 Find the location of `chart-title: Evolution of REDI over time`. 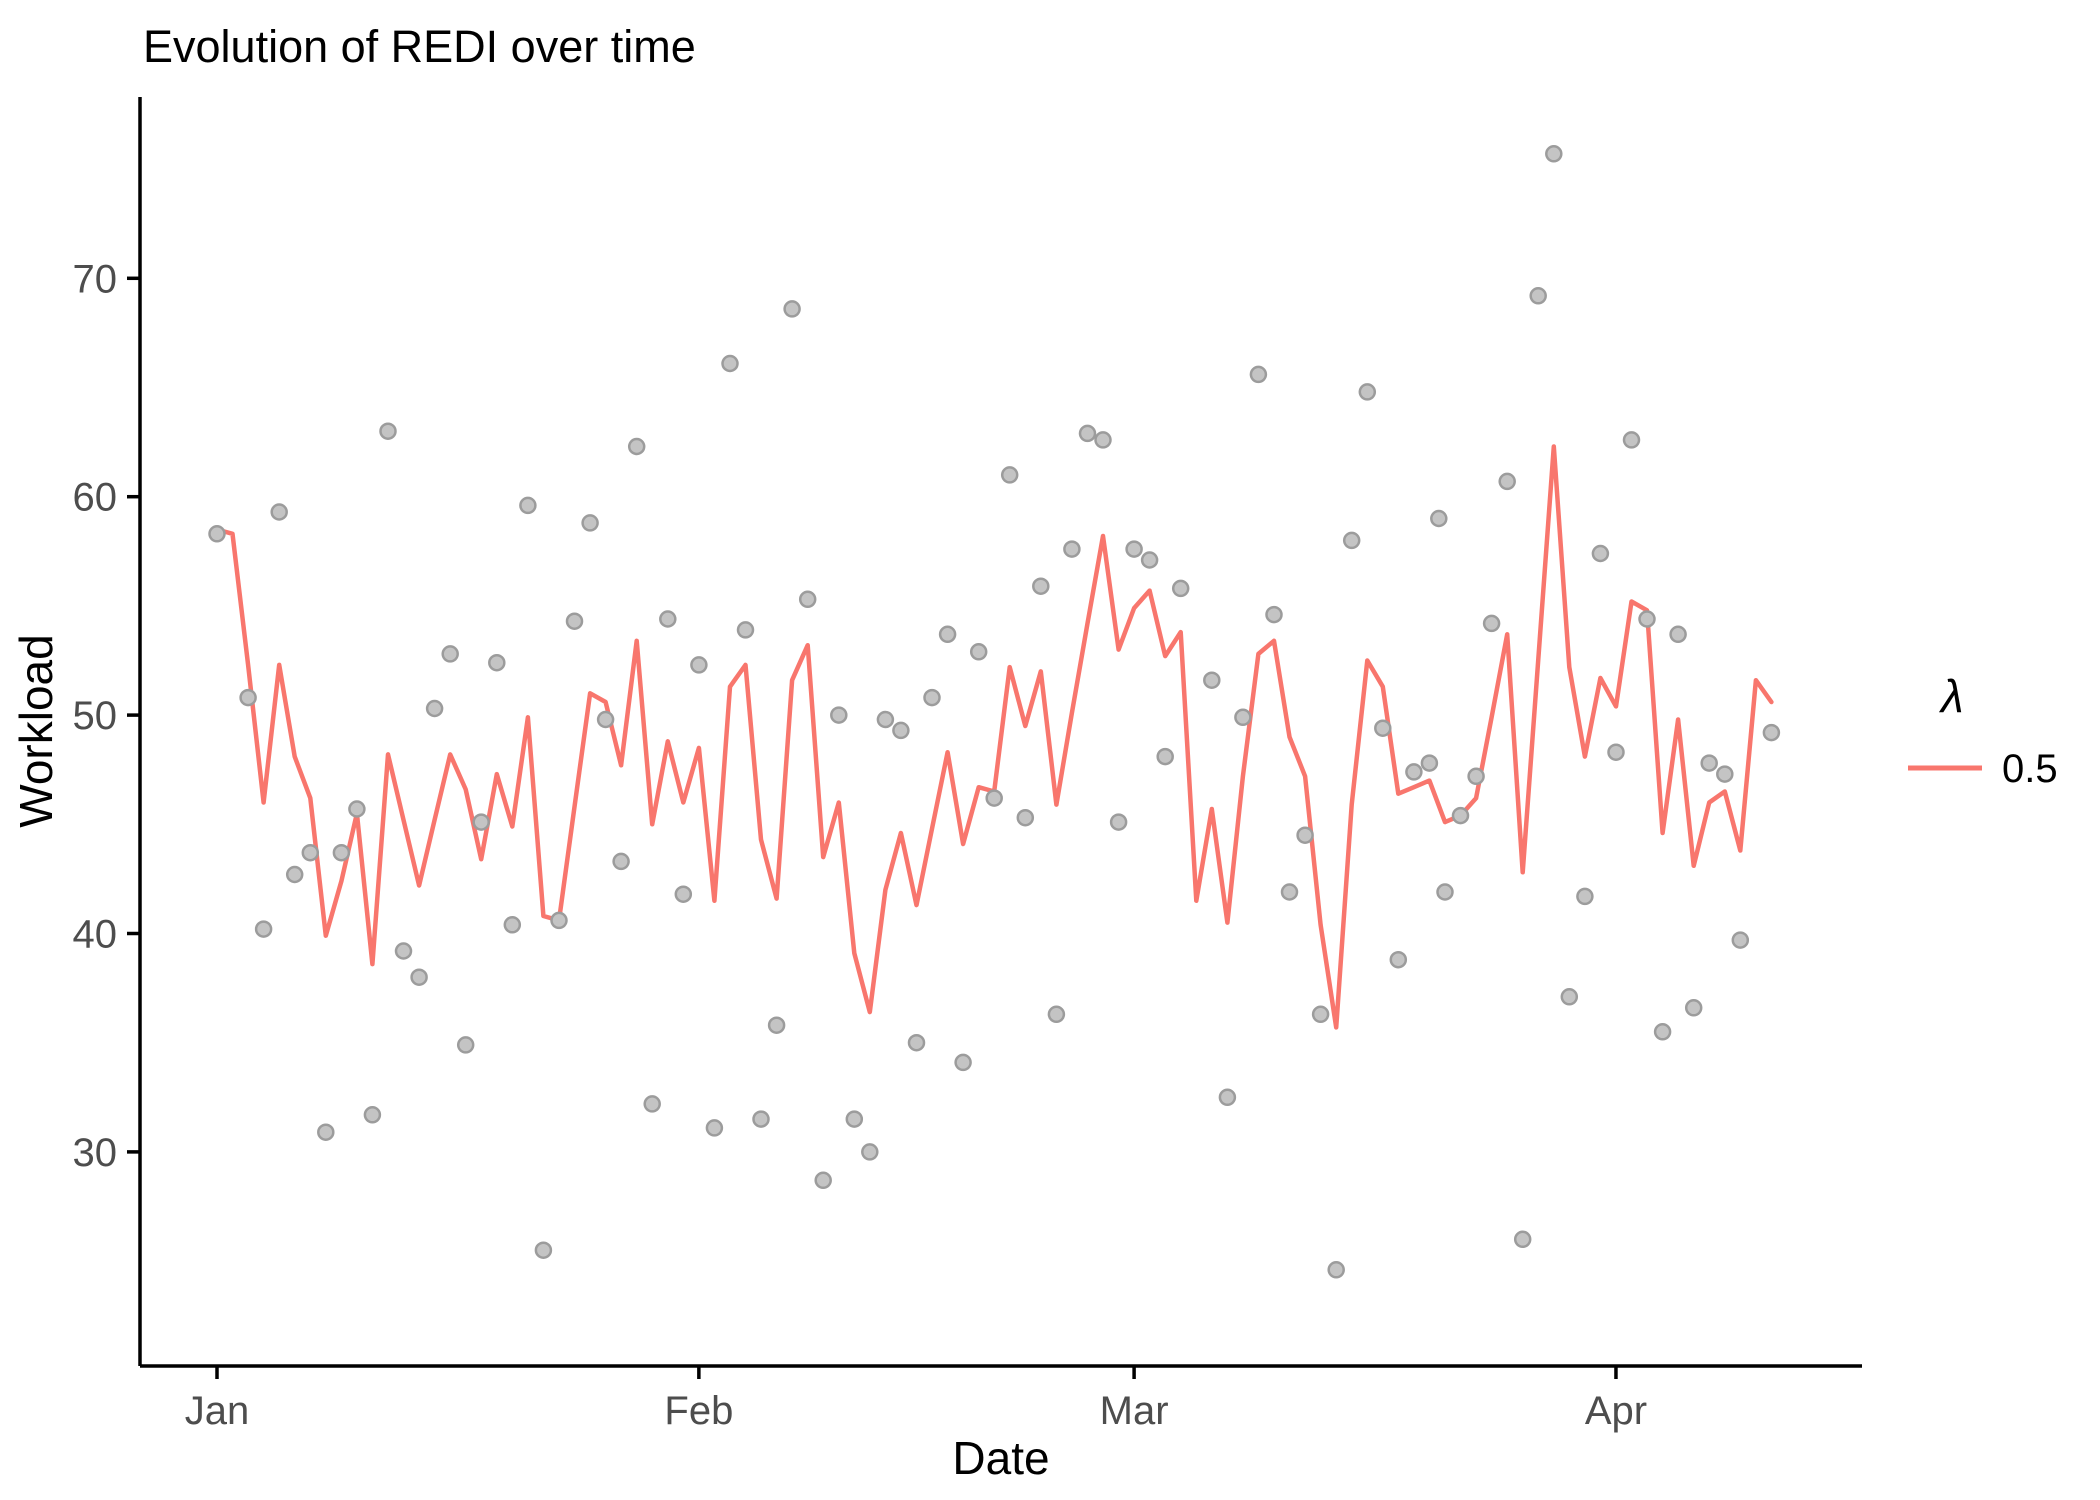

chart-title: Evolution of REDI over time is located at coordinates (419, 46).